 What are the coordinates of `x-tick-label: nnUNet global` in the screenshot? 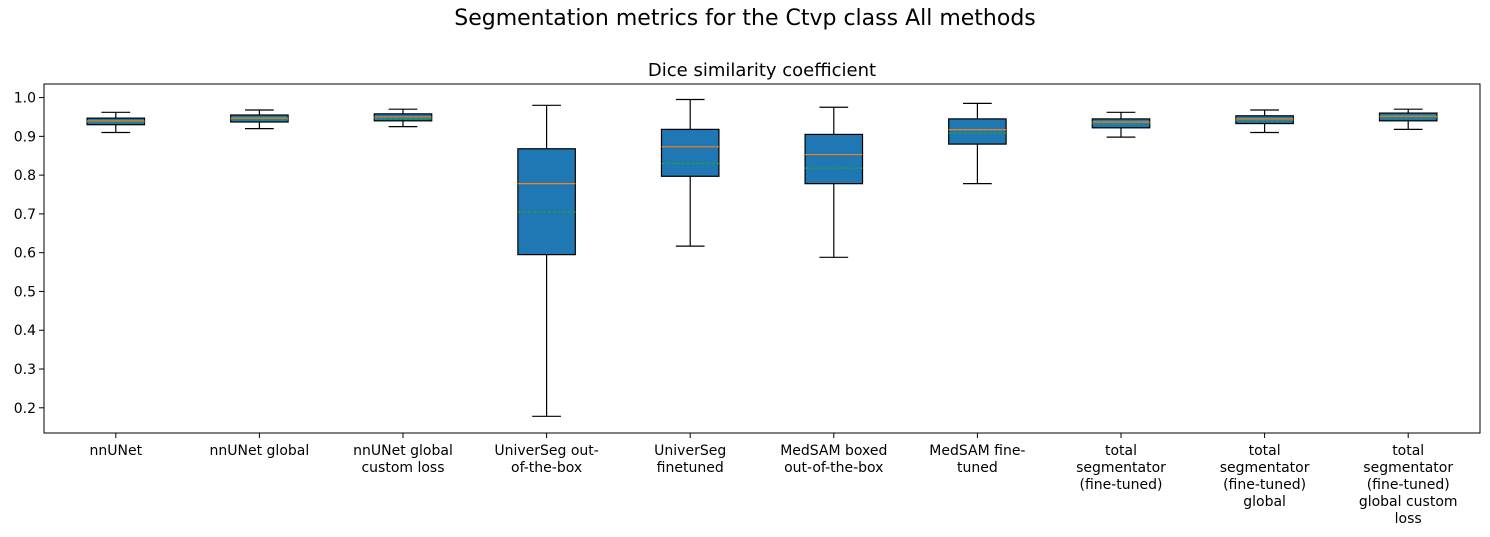 It's located at (260, 451).